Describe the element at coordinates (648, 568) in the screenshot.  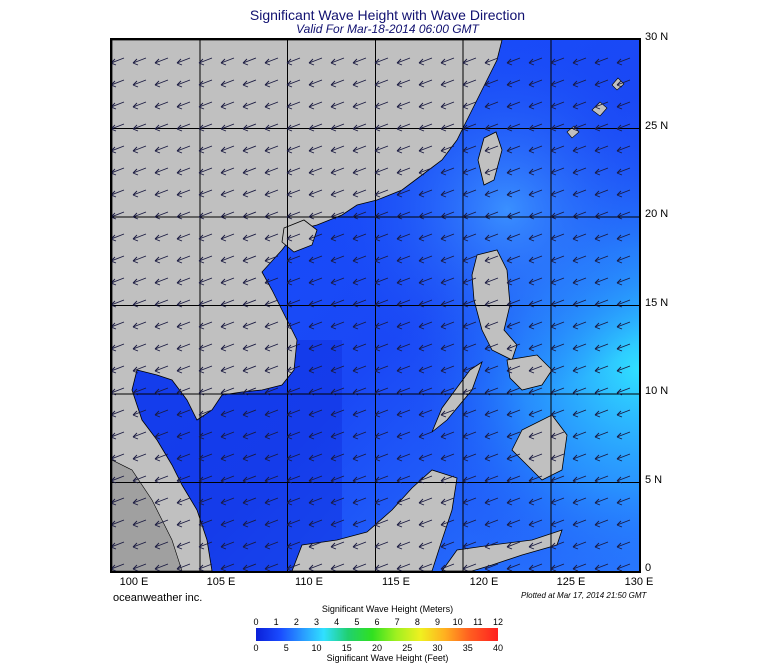
I see `lat-label-0: 0` at that location.